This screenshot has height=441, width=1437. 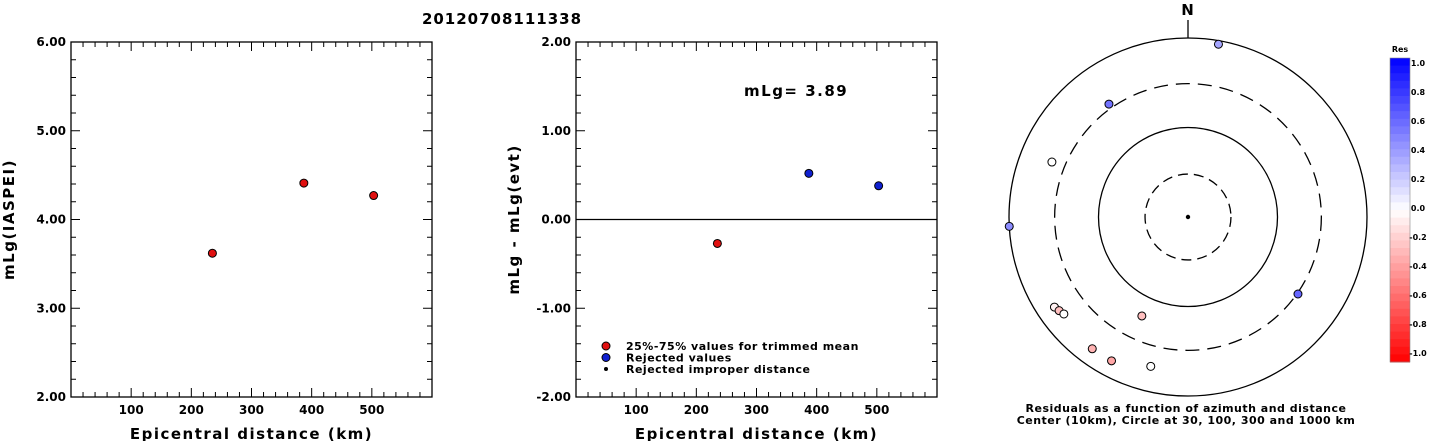 I want to click on colorbar-tick-label: 0.8, so click(x=1418, y=92).